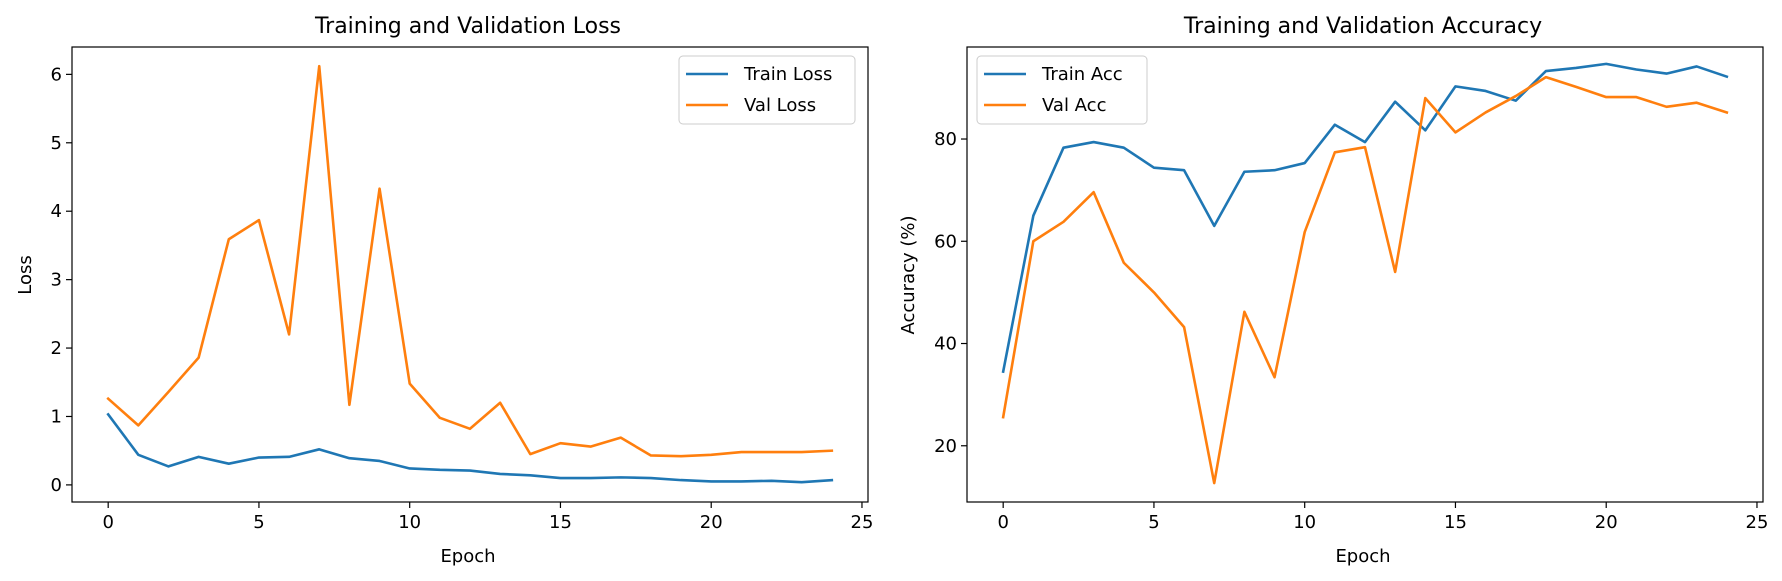 The image size is (1782, 581). What do you see at coordinates (467, 556) in the screenshot?
I see `loss-x-axis-label: Epoch` at bounding box center [467, 556].